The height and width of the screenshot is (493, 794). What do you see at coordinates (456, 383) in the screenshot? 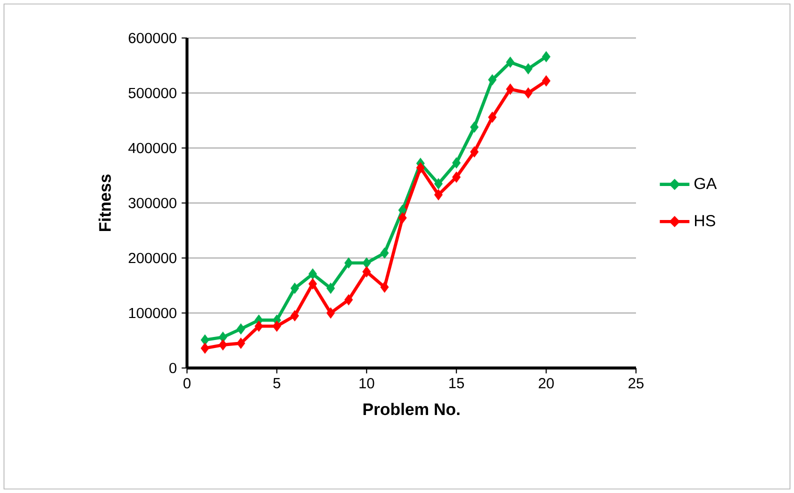
I see `x-tick-label: 15` at bounding box center [456, 383].